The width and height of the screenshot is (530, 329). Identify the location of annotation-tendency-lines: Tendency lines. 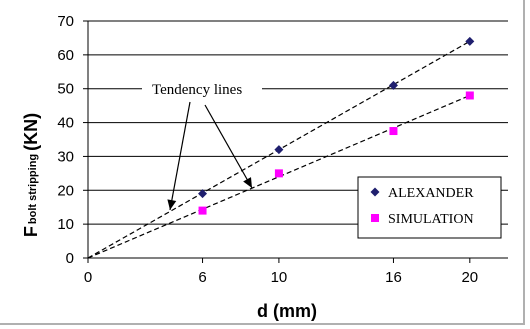
(197, 90).